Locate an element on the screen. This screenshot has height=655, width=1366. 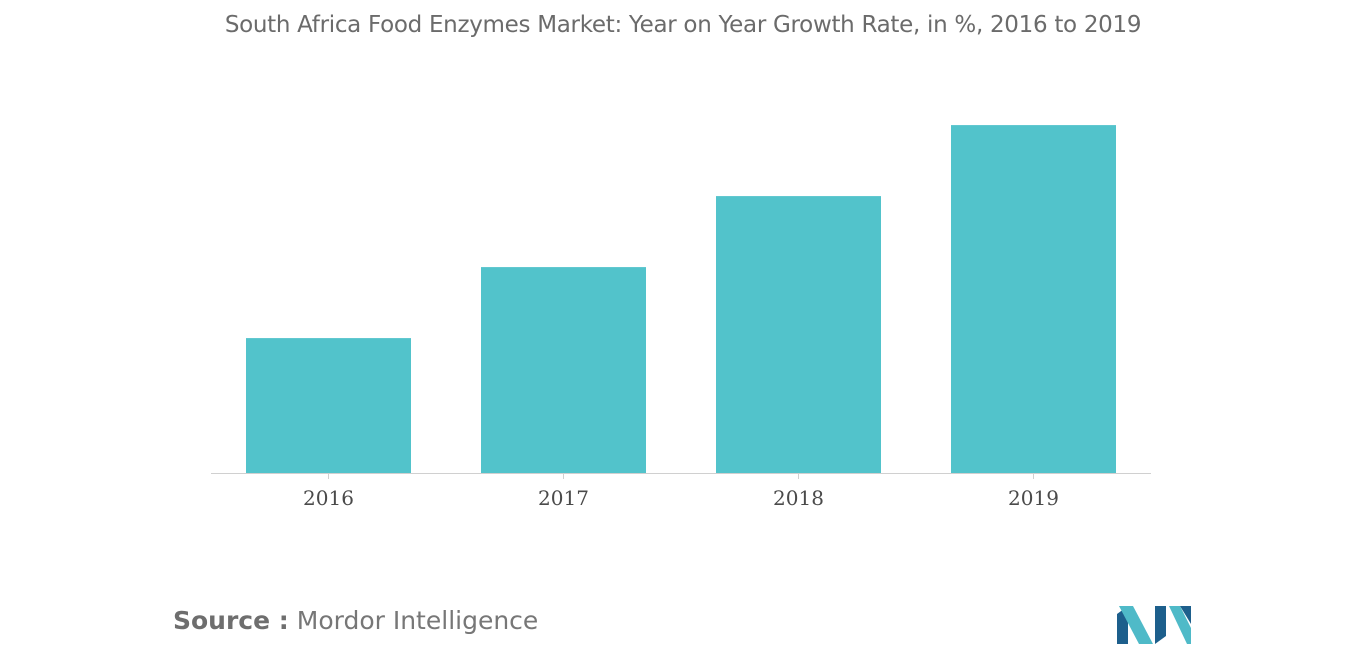
logo-middle-stroke is located at coordinates (1160, 625).